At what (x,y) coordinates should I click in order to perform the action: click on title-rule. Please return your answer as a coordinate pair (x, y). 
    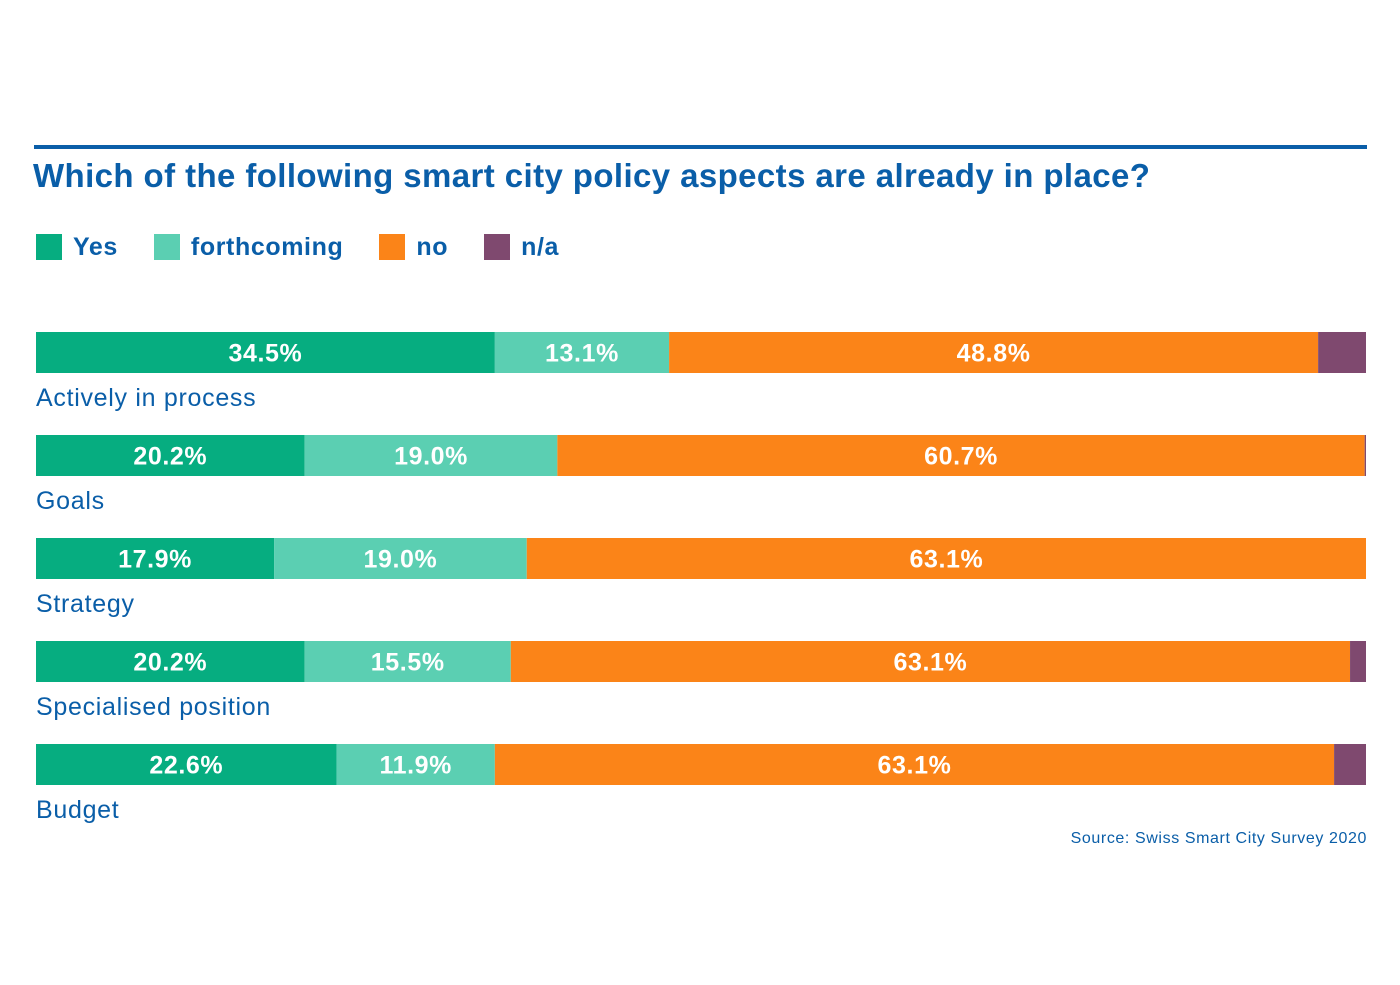
    Looking at the image, I should click on (700, 147).